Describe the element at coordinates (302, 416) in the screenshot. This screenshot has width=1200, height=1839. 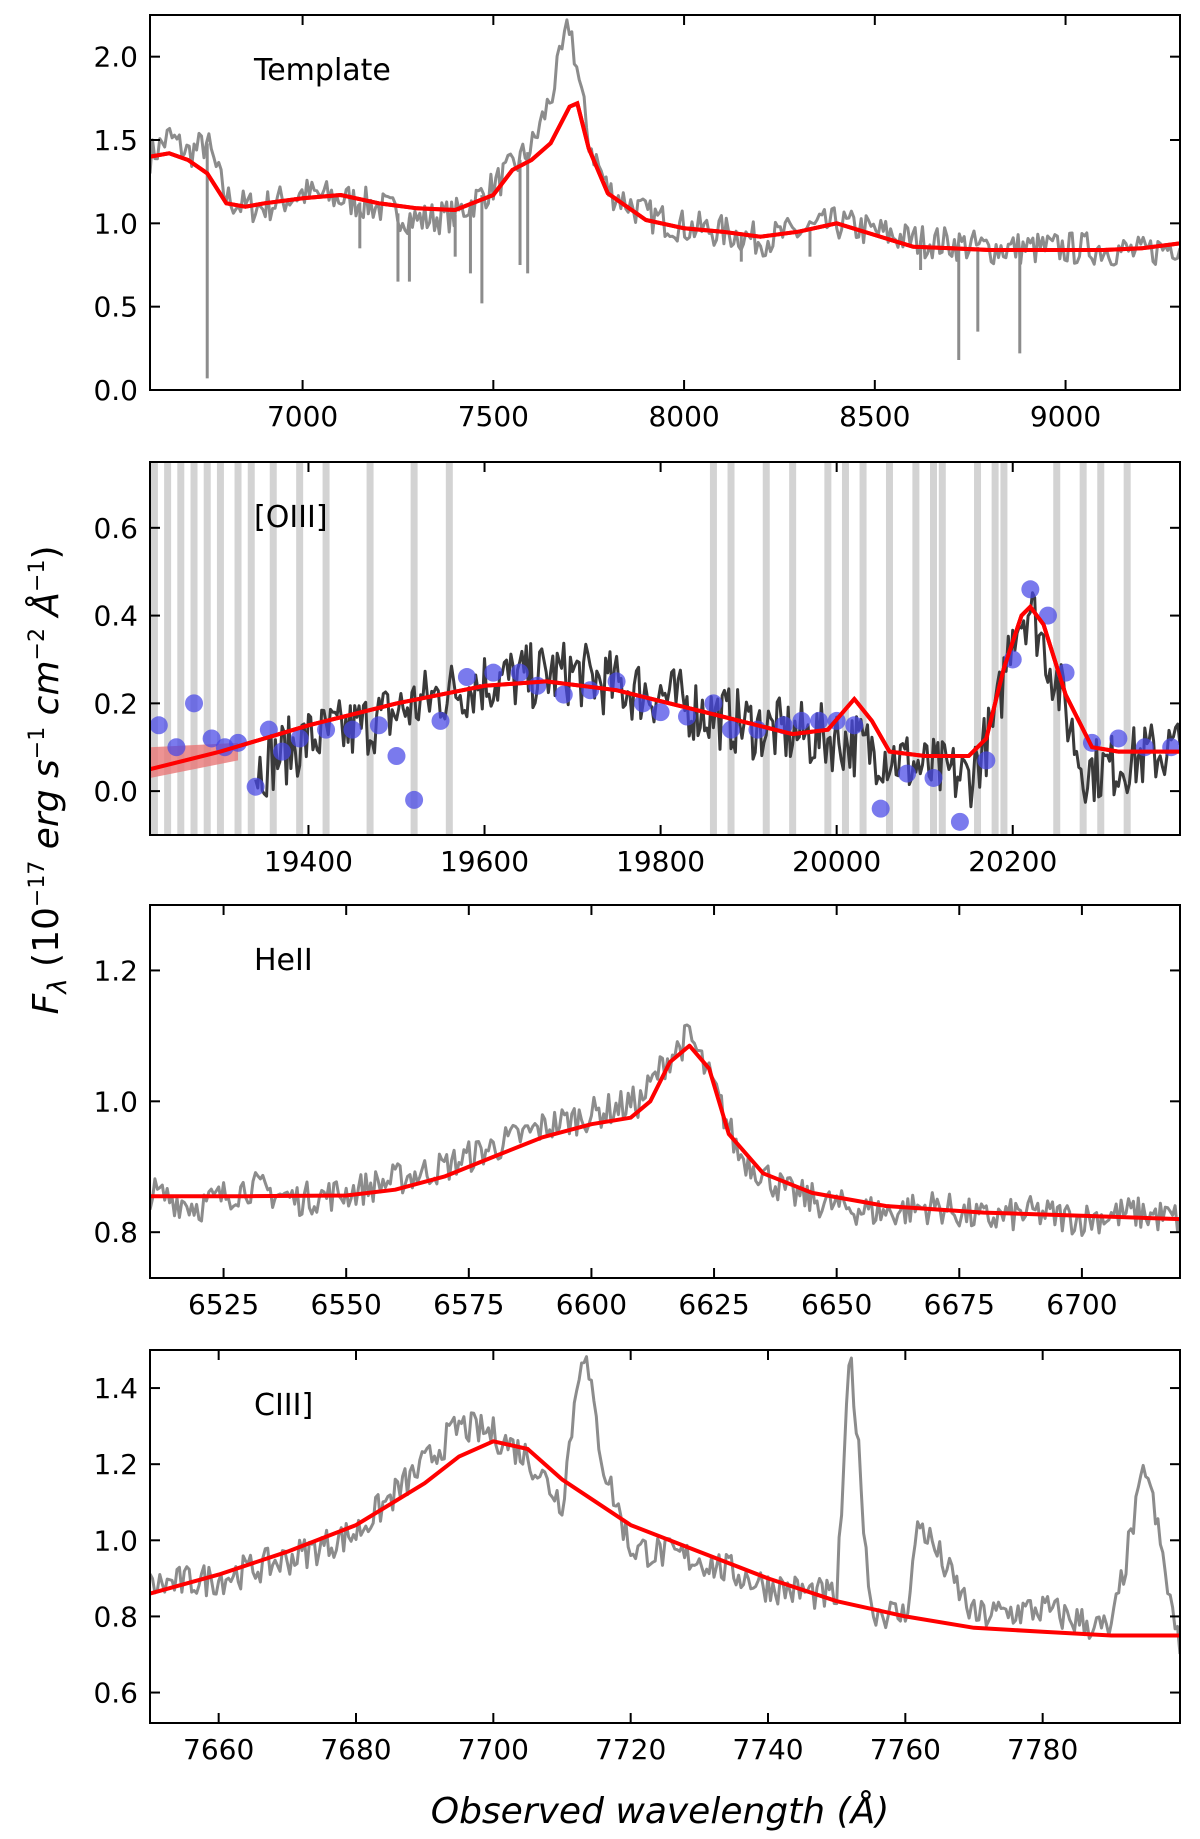
I see `x-tick-label: 7000` at that location.